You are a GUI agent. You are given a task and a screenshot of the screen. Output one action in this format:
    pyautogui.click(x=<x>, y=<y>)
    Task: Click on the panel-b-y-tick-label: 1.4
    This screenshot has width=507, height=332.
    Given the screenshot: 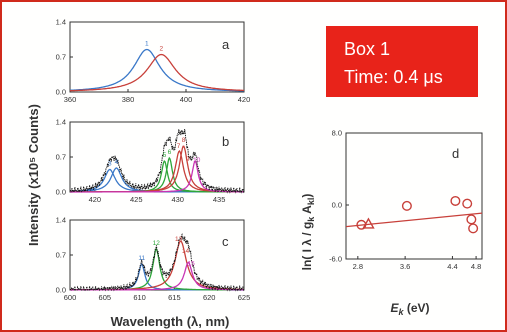 What is the action you would take?
    pyautogui.click(x=61, y=122)
    